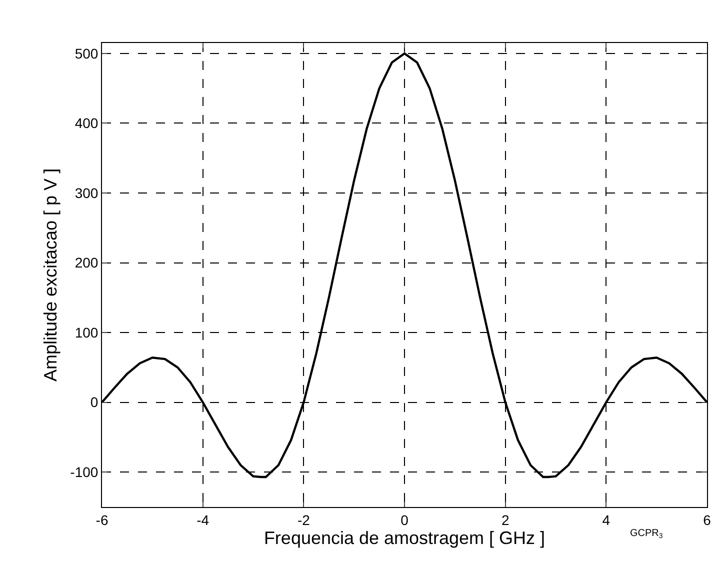 This screenshot has height=575, width=721. Describe the element at coordinates (405, 538) in the screenshot. I see `x-axis-title: Frequencia de amostragem [ GHz ]` at that location.